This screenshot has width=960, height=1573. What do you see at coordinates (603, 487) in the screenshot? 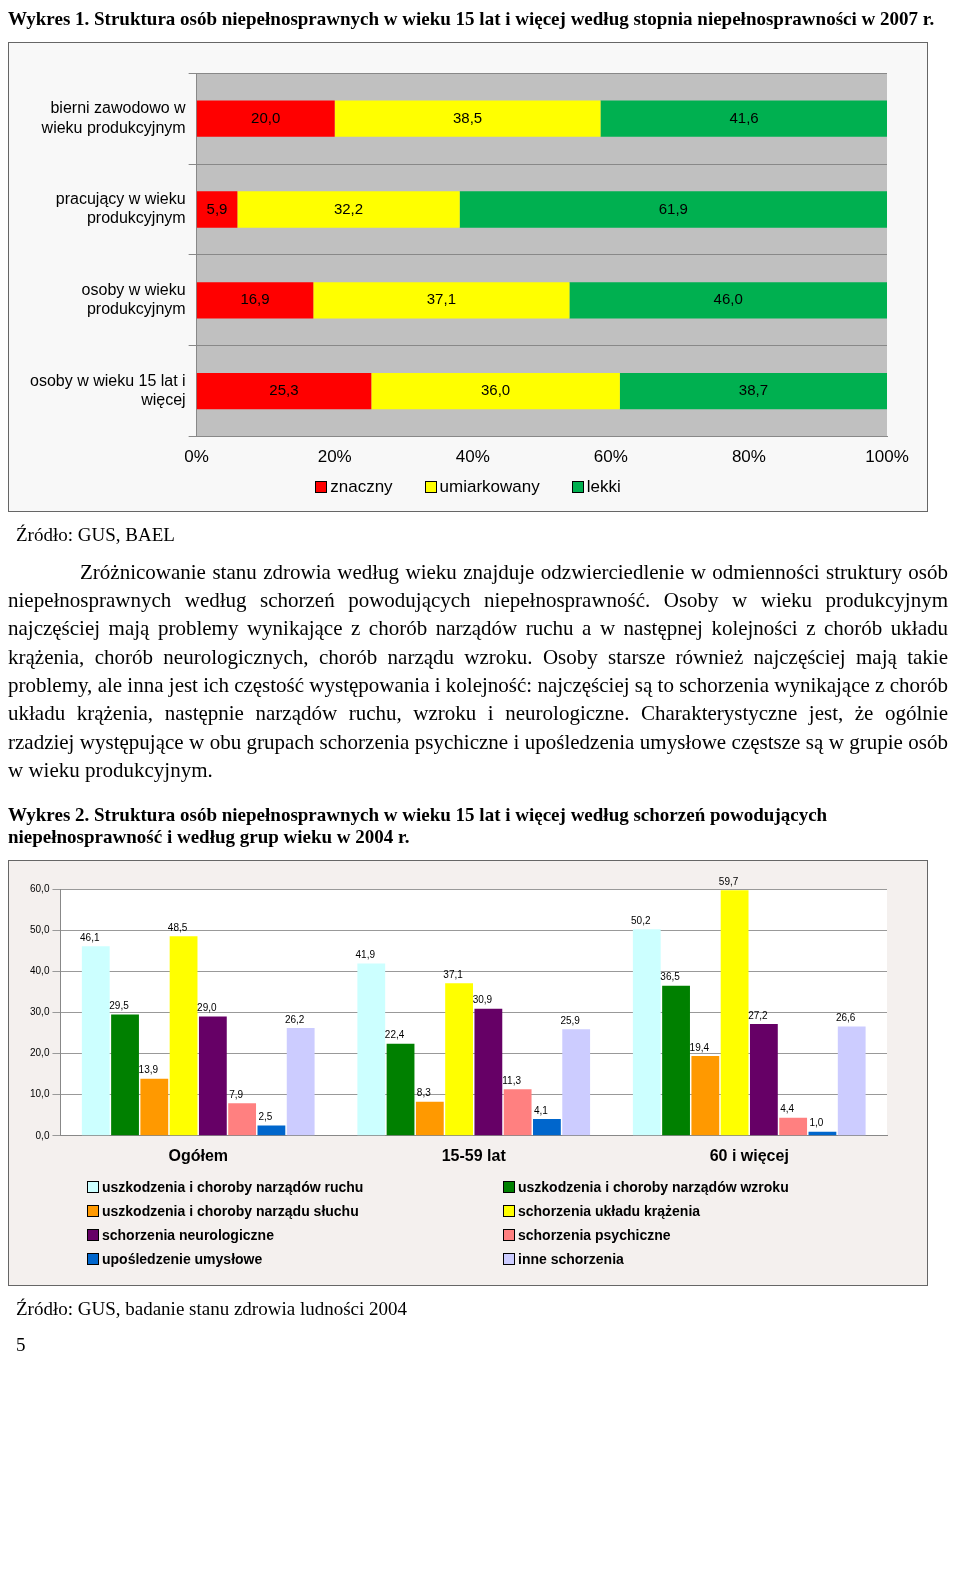
I see `legend-label: lekki` at bounding box center [603, 487].